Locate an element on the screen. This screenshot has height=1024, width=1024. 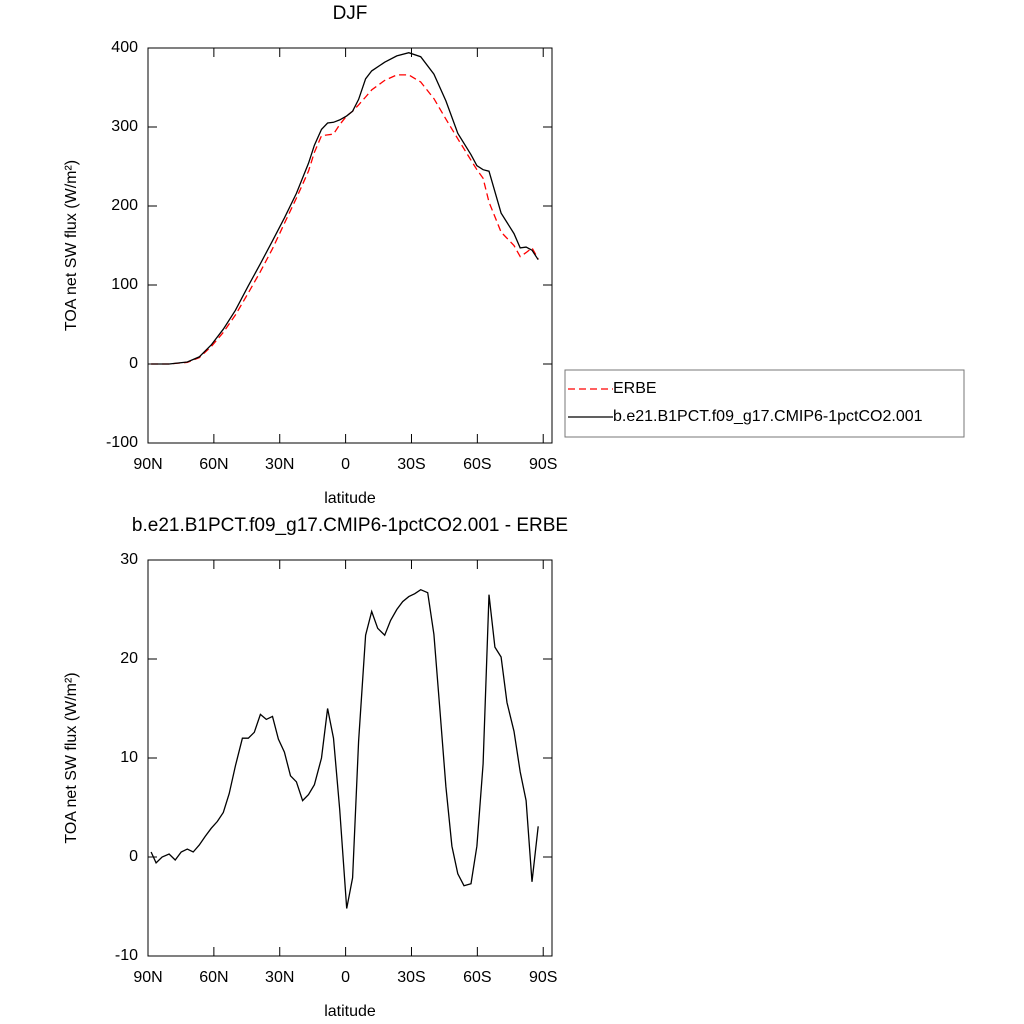
y-tick-label: 20 is located at coordinates (129, 658).